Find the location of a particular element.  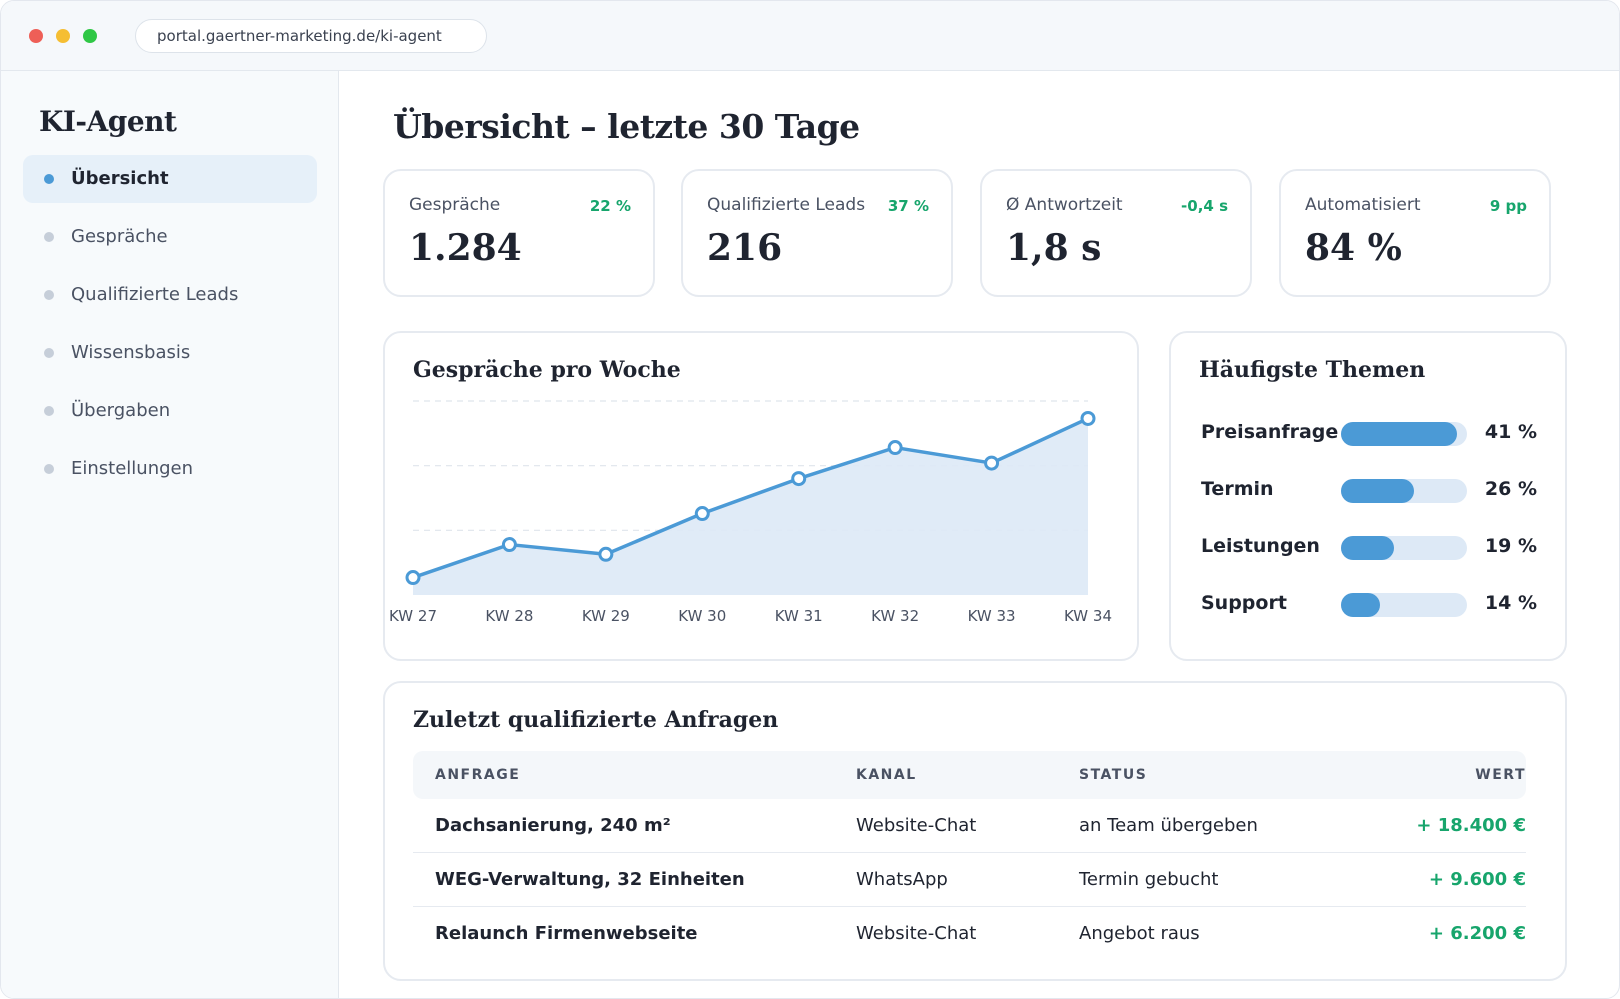

cell-status: an Team übergeben is located at coordinates (1168, 825).